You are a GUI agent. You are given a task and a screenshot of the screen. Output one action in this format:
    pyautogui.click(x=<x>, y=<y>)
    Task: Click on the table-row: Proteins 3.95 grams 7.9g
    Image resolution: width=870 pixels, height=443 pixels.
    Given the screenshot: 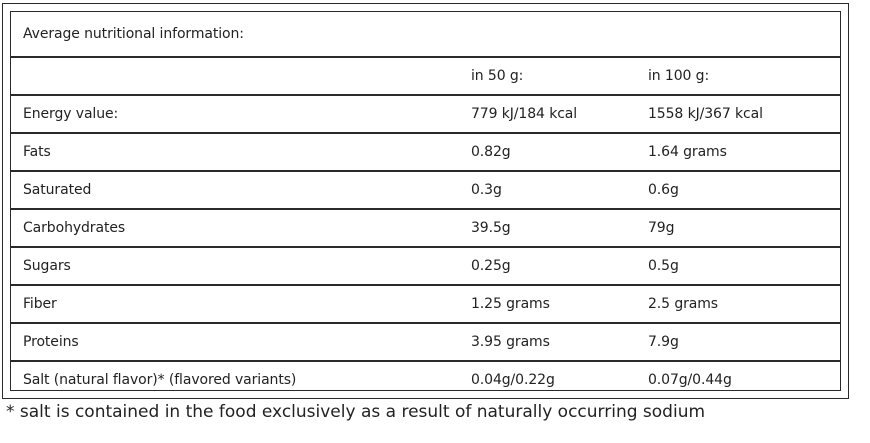 What is the action you would take?
    pyautogui.click(x=425, y=341)
    